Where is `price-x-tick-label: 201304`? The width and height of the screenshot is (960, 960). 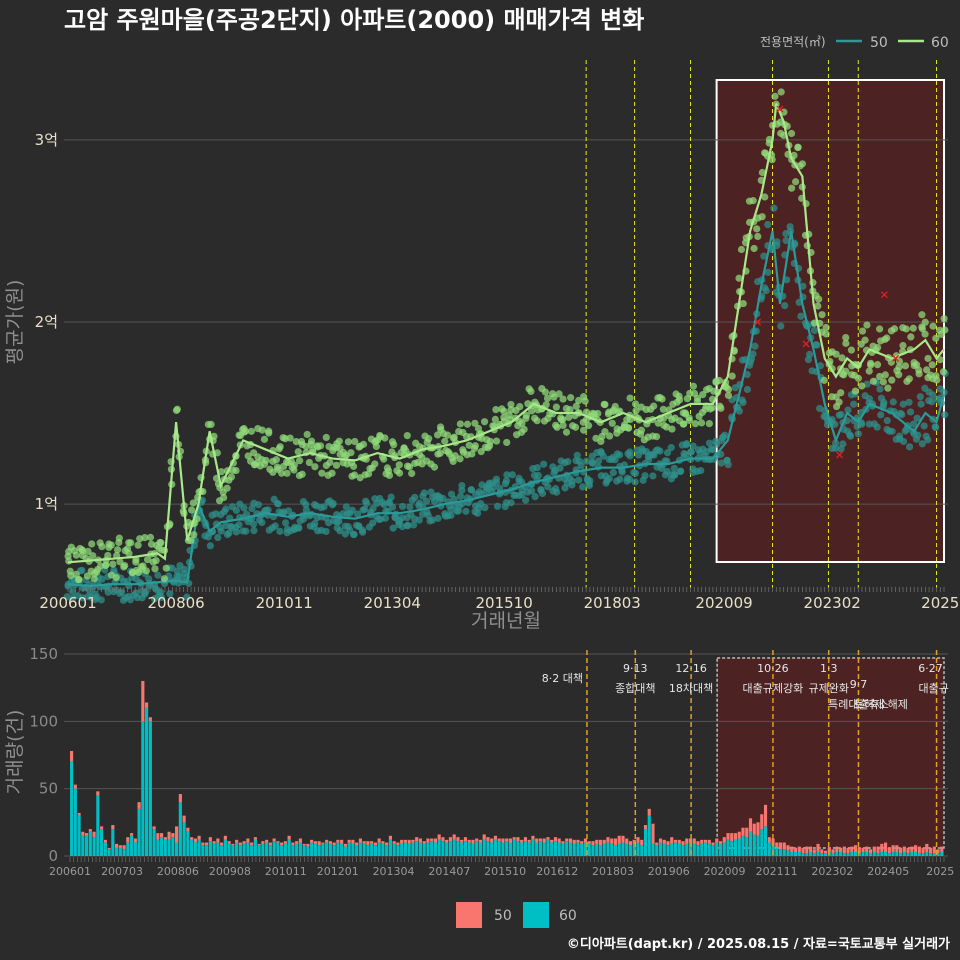 price-x-tick-label: 201304 is located at coordinates (392, 603).